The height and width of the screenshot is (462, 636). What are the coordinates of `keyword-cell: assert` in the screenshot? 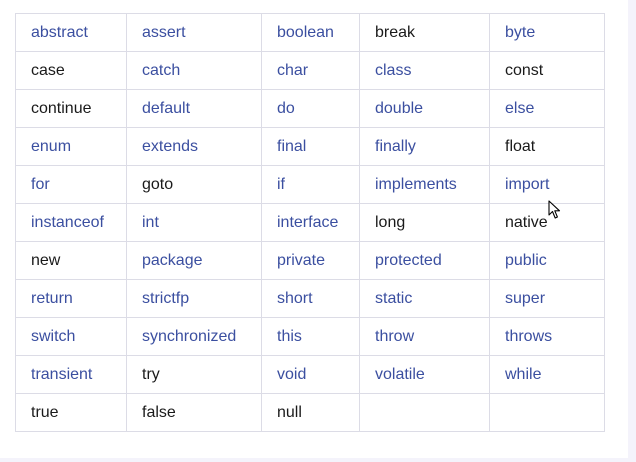 It's located at (194, 32).